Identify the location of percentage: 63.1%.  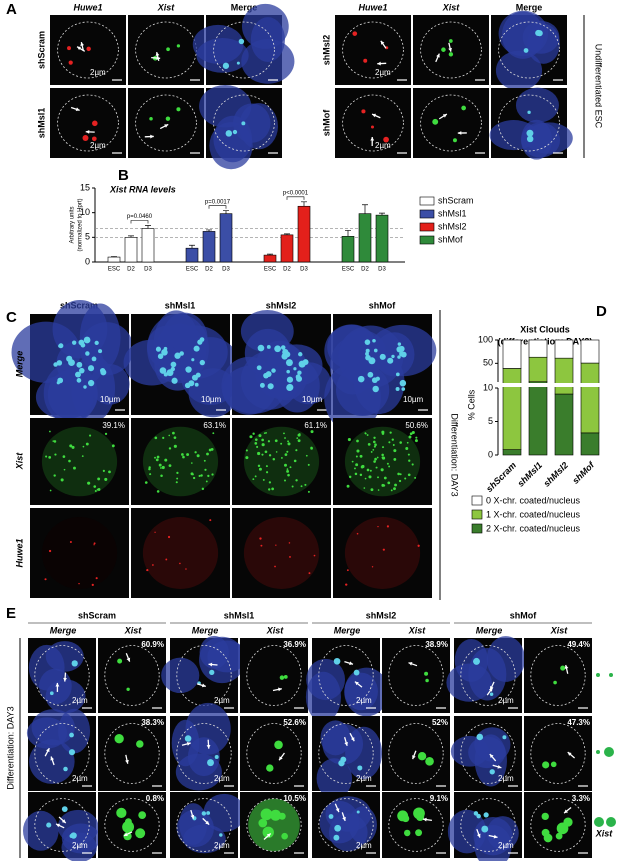
(214, 425).